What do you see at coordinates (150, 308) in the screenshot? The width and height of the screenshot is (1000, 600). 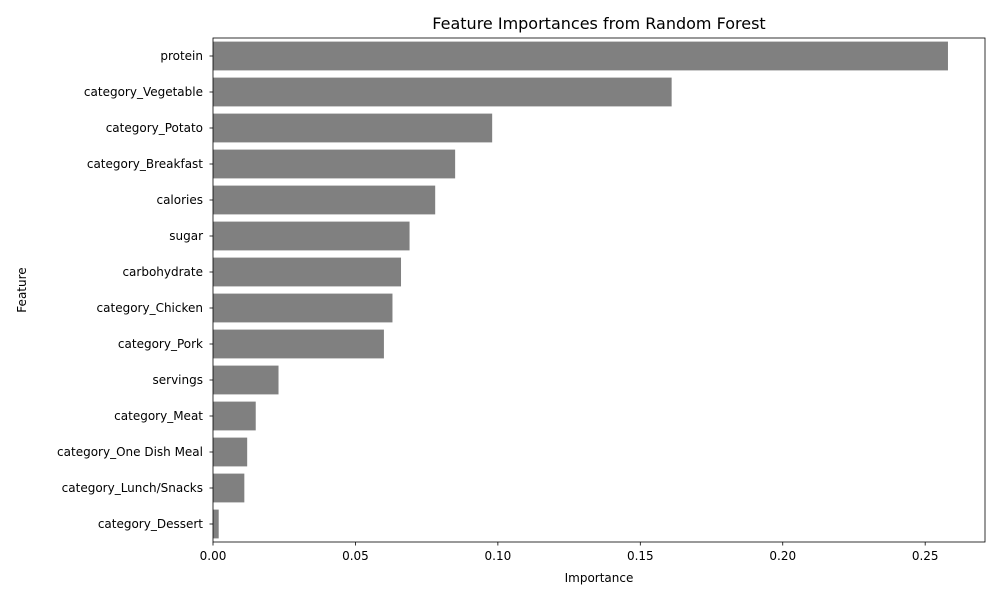 I see `y-tick-label: category_Chicken` at bounding box center [150, 308].